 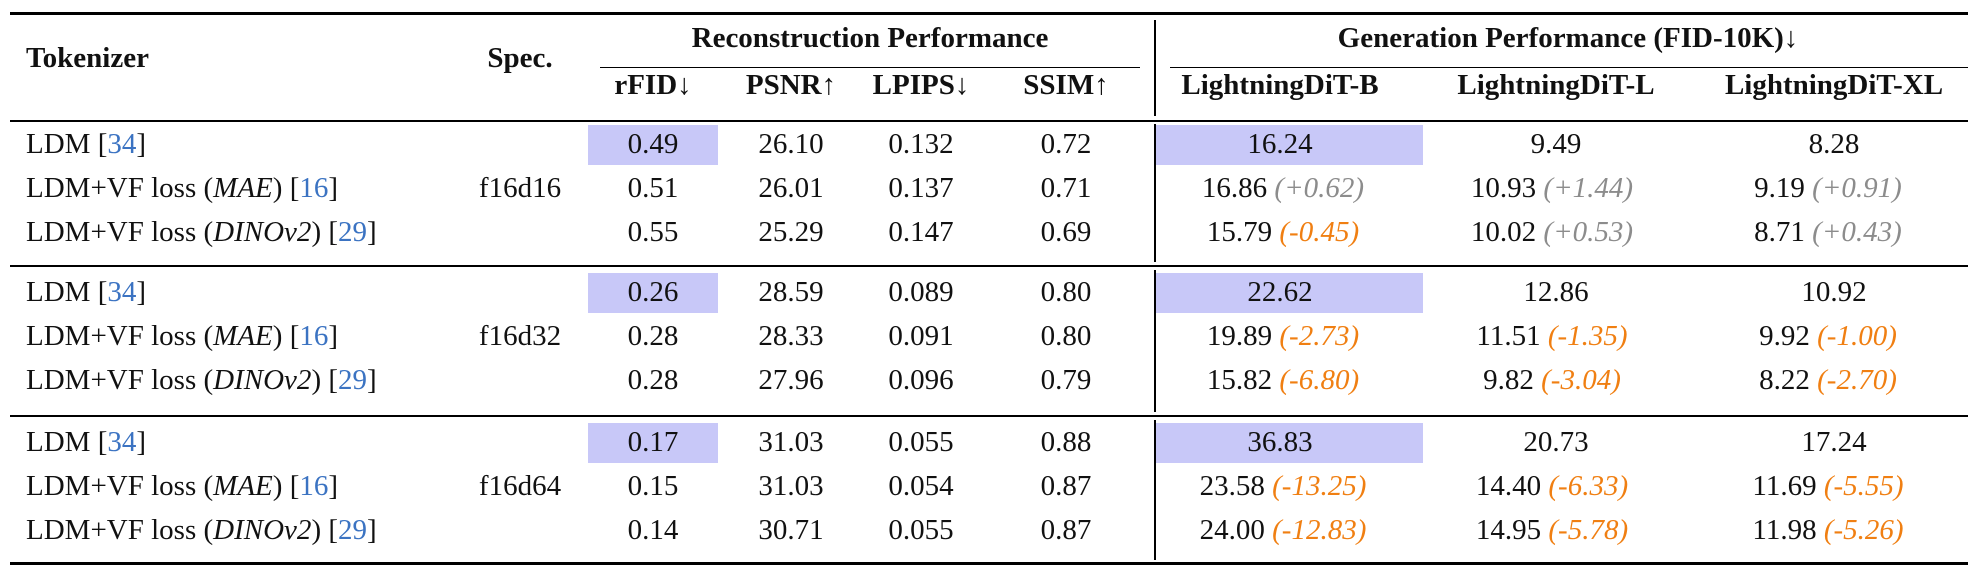 I want to click on cell-psnr: 31.03, so click(x=791, y=486).